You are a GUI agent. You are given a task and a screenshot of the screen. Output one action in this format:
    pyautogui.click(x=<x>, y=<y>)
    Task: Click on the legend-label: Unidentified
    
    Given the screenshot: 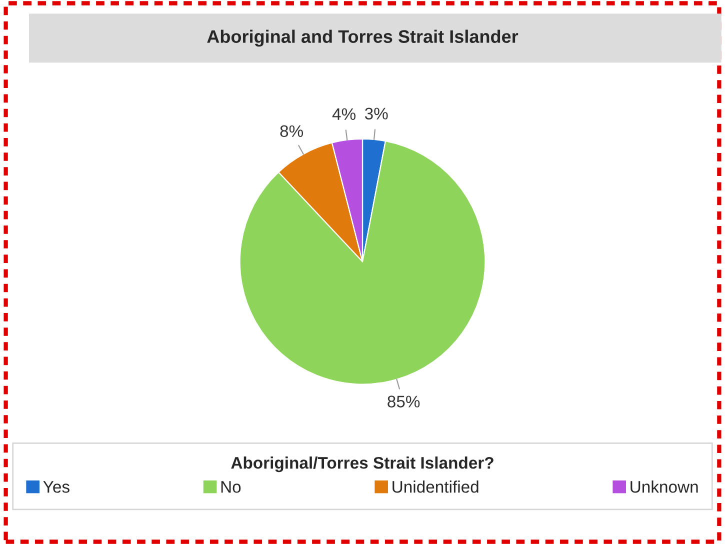 What is the action you would take?
    pyautogui.click(x=435, y=486)
    